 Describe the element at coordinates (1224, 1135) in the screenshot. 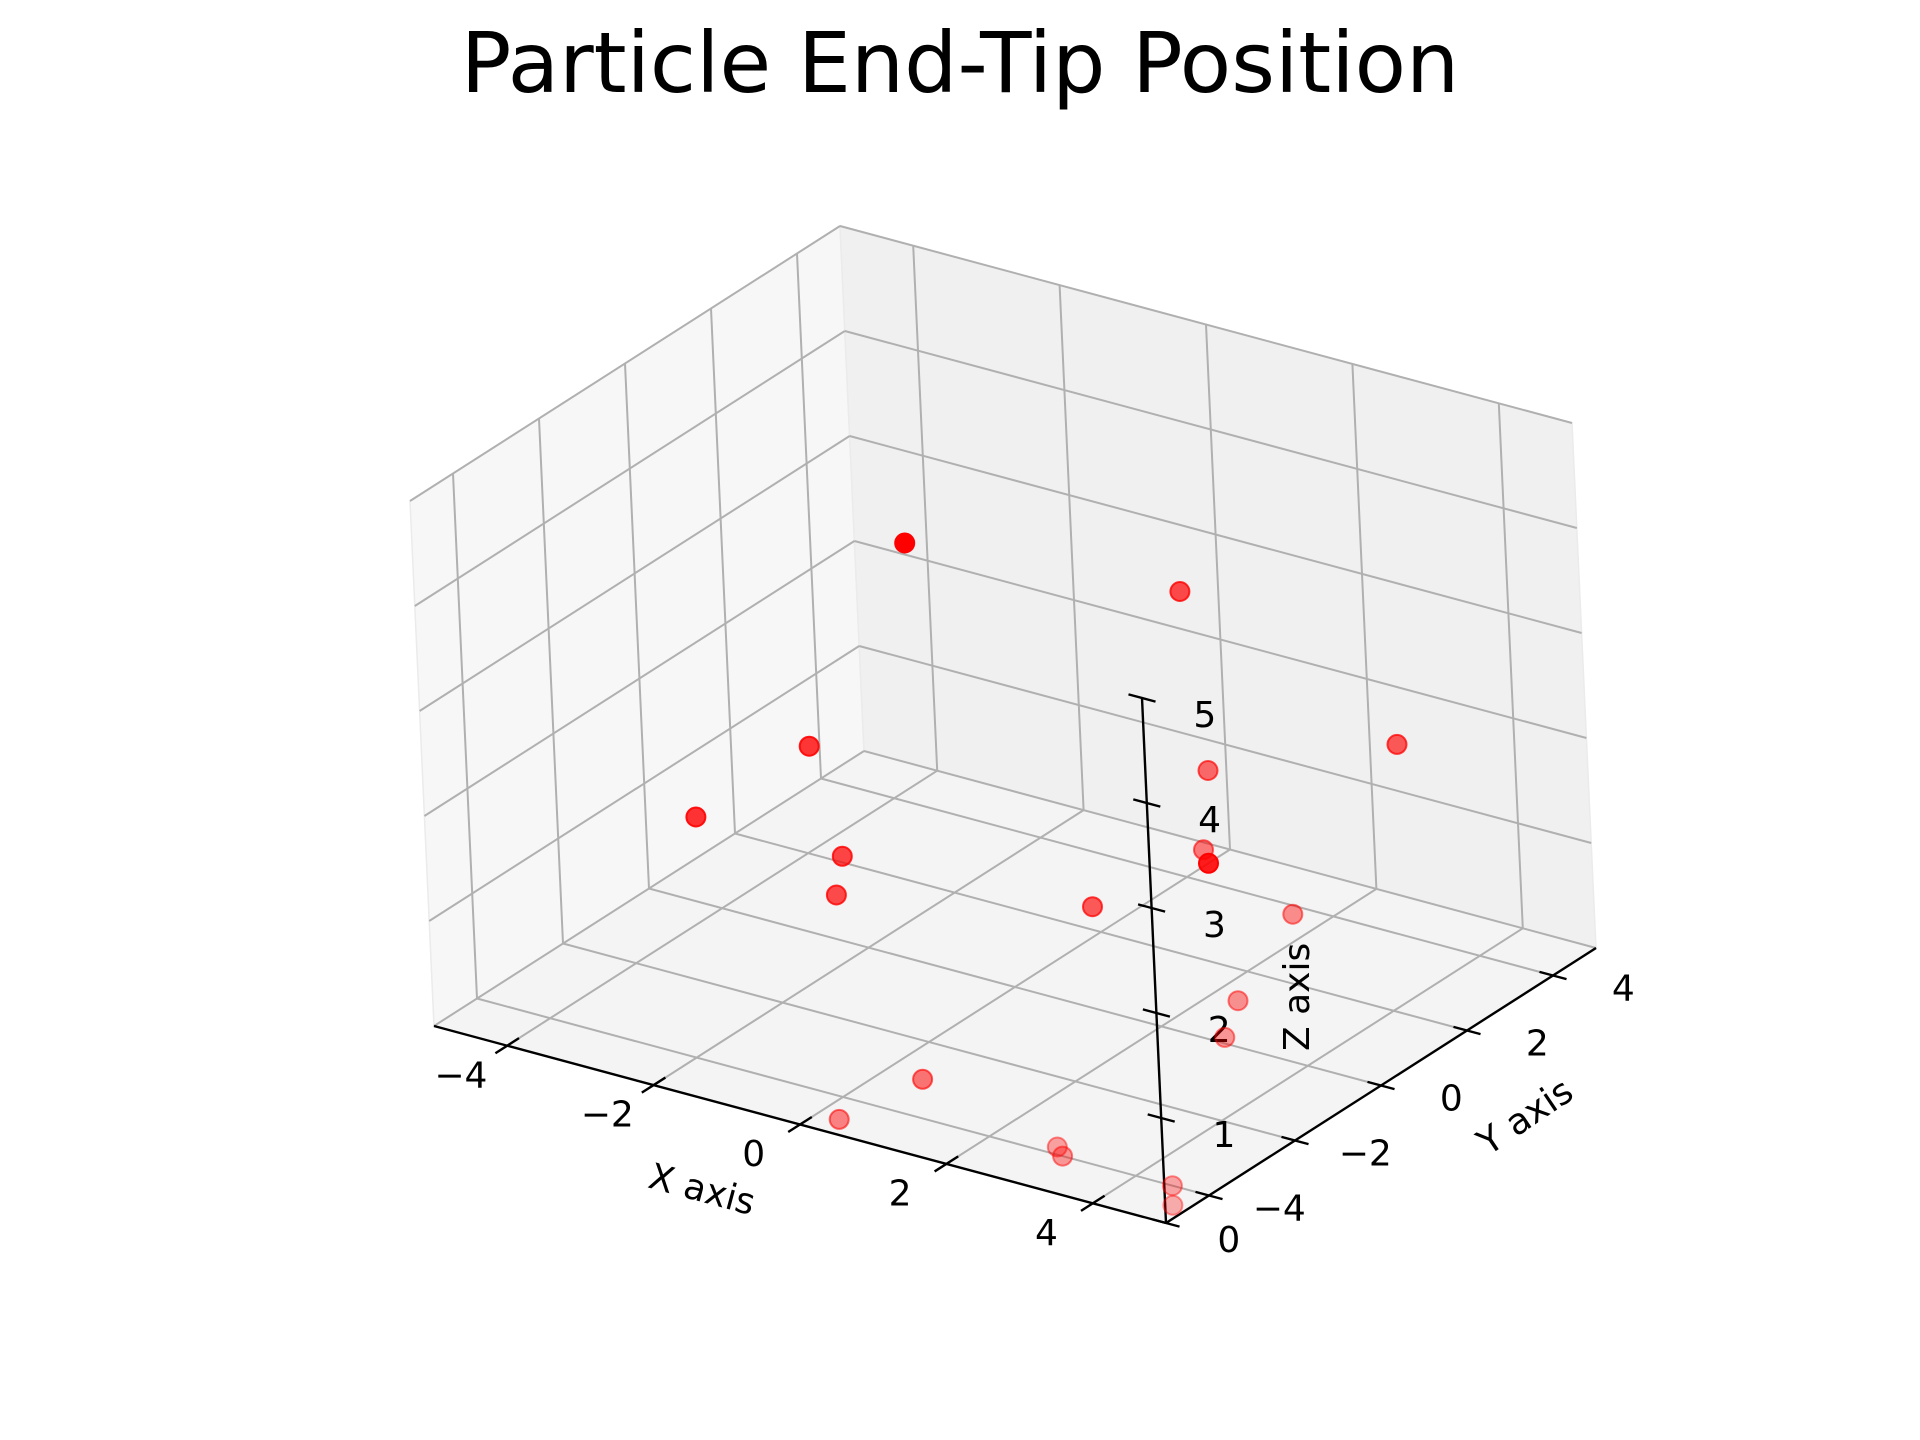

I see `z-tick-label: 1` at that location.